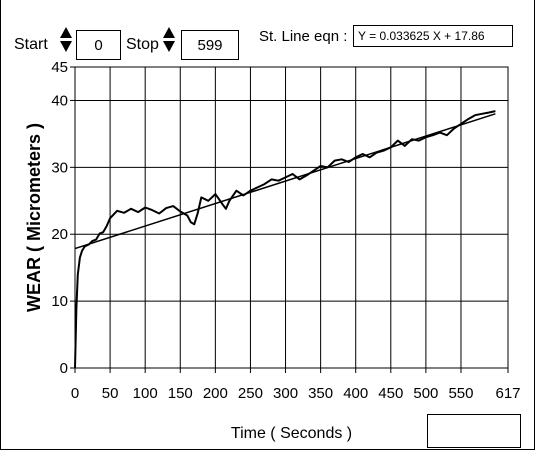 The height and width of the screenshot is (451, 535). What do you see at coordinates (75, 393) in the screenshot?
I see `x-tick-label: 0` at bounding box center [75, 393].